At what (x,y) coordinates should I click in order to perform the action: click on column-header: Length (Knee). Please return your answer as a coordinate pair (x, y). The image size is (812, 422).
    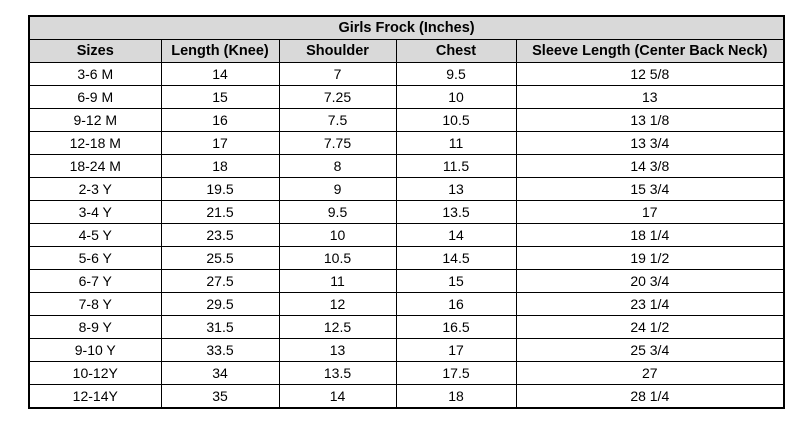
    Looking at the image, I should click on (220, 51).